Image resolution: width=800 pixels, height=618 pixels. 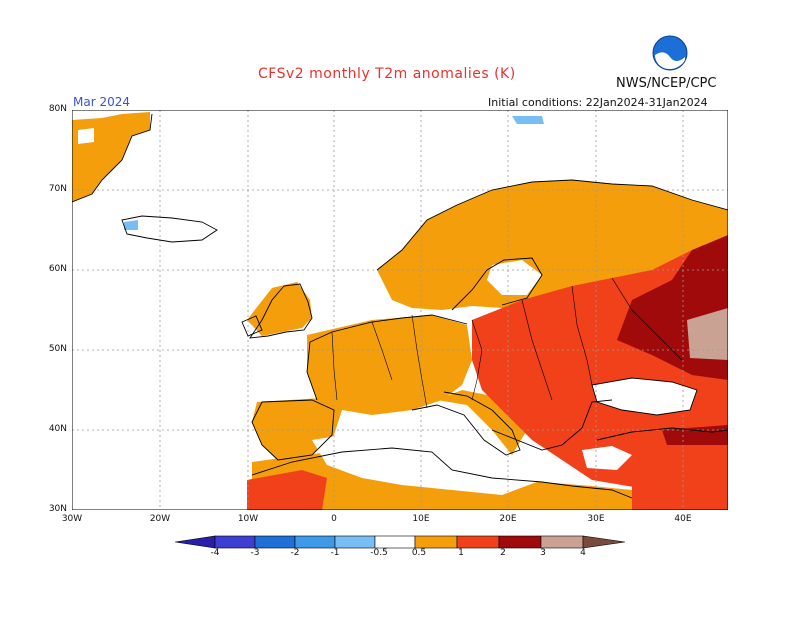 What do you see at coordinates (543, 553) in the screenshot?
I see `colorbar-label: 3` at bounding box center [543, 553].